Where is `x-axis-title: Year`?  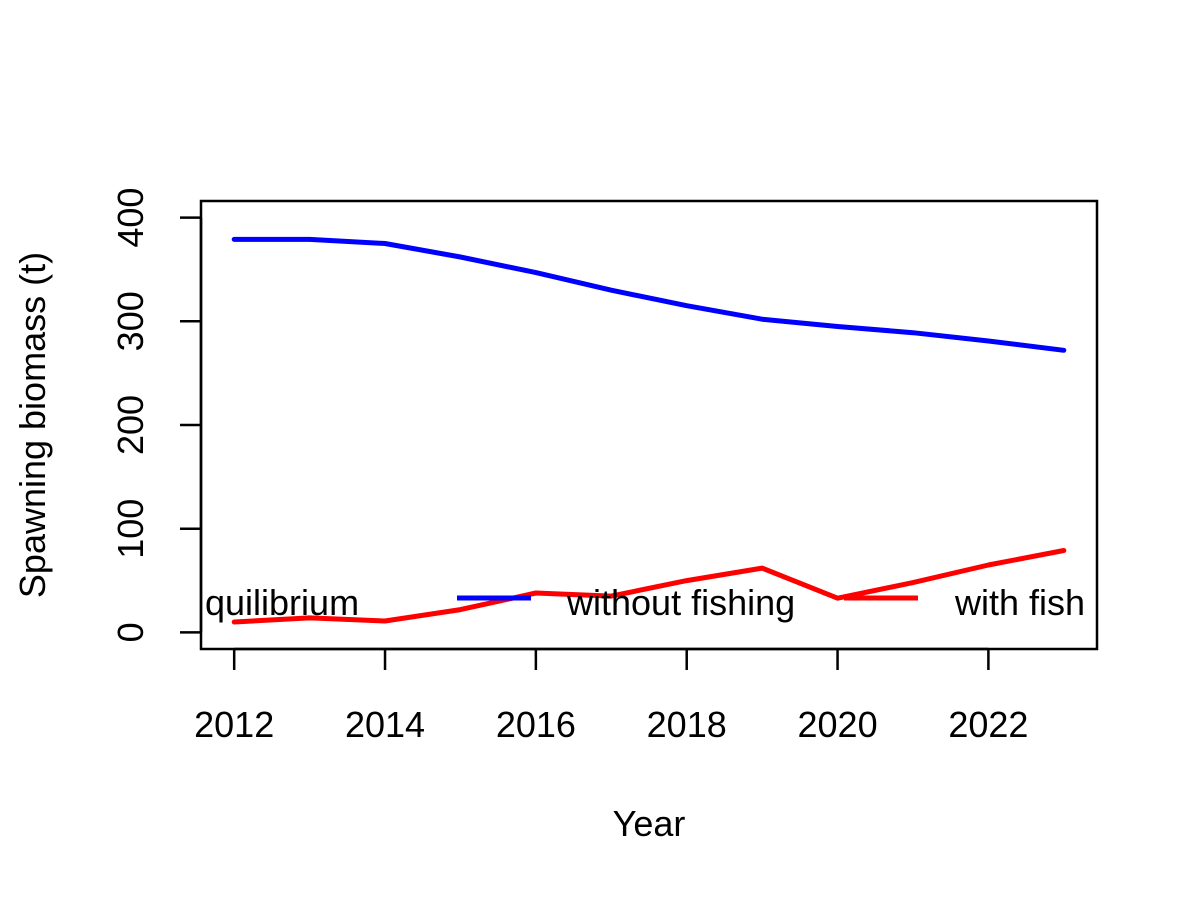
x-axis-title: Year is located at coordinates (649, 823).